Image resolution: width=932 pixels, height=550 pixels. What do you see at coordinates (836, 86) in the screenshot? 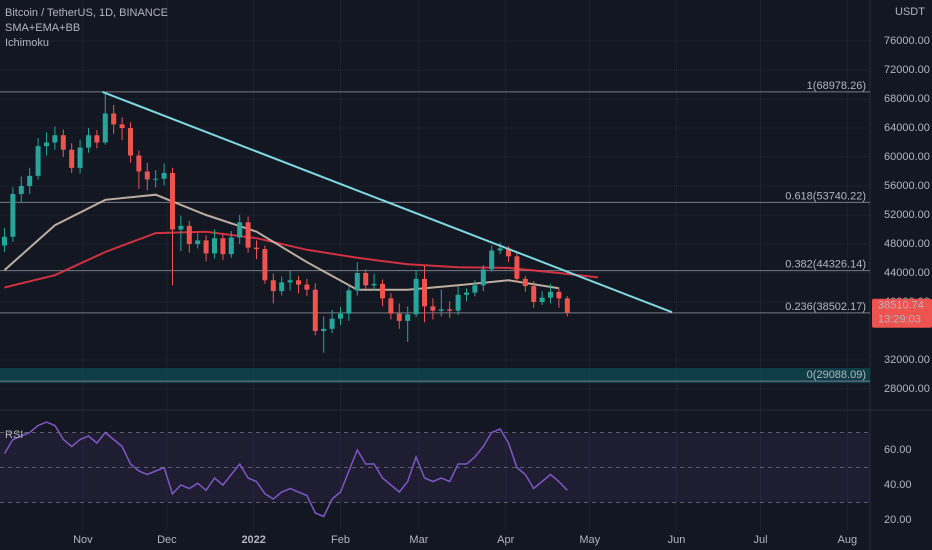
I see `fib-label: 1(68978.26)` at bounding box center [836, 86].